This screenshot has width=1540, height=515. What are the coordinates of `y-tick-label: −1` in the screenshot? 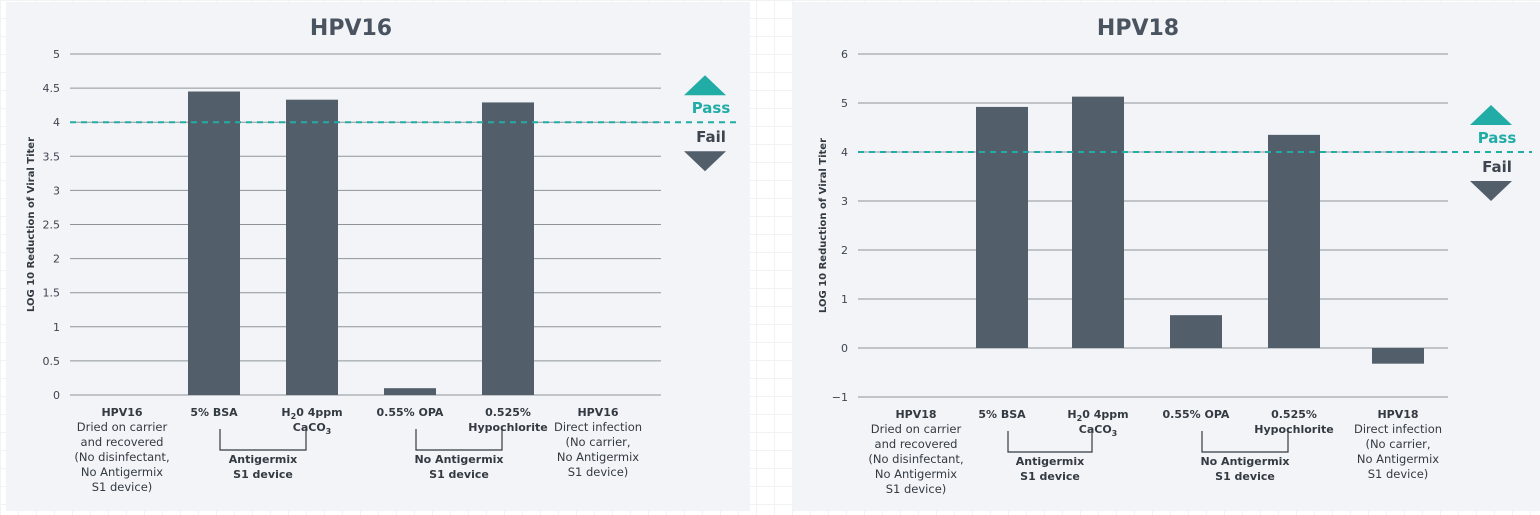 It's located at (840, 397).